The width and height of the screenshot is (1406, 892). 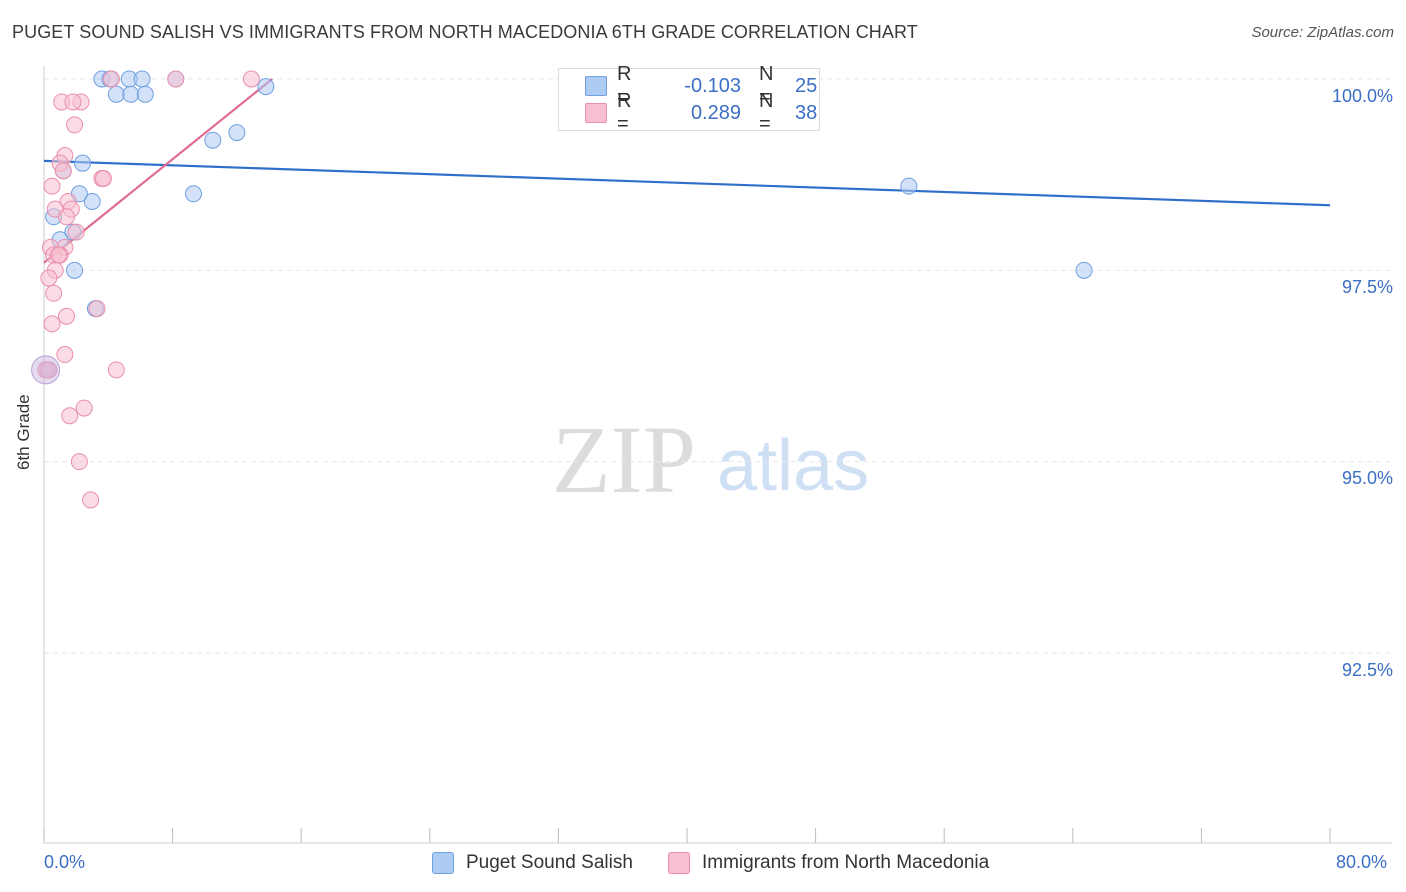 I want to click on y-tick-label: 100.0%, so click(x=1362, y=96).